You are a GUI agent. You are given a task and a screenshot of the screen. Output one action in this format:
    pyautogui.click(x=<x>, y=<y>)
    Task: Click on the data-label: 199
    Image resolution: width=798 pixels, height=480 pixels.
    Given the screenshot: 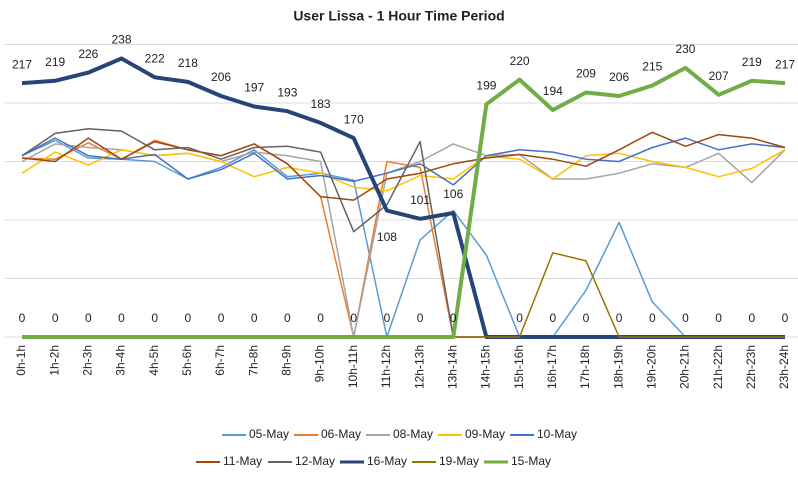 What is the action you would take?
    pyautogui.click(x=486, y=85)
    